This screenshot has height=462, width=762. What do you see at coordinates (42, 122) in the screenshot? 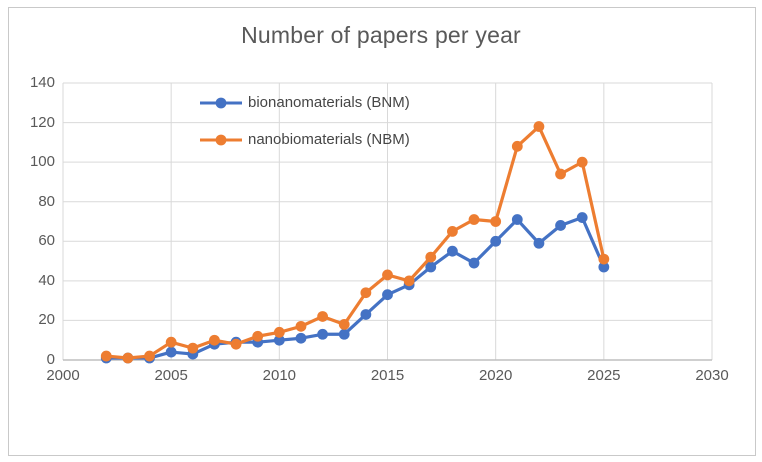
I see `y-axis-tick-label: 120` at bounding box center [42, 122].